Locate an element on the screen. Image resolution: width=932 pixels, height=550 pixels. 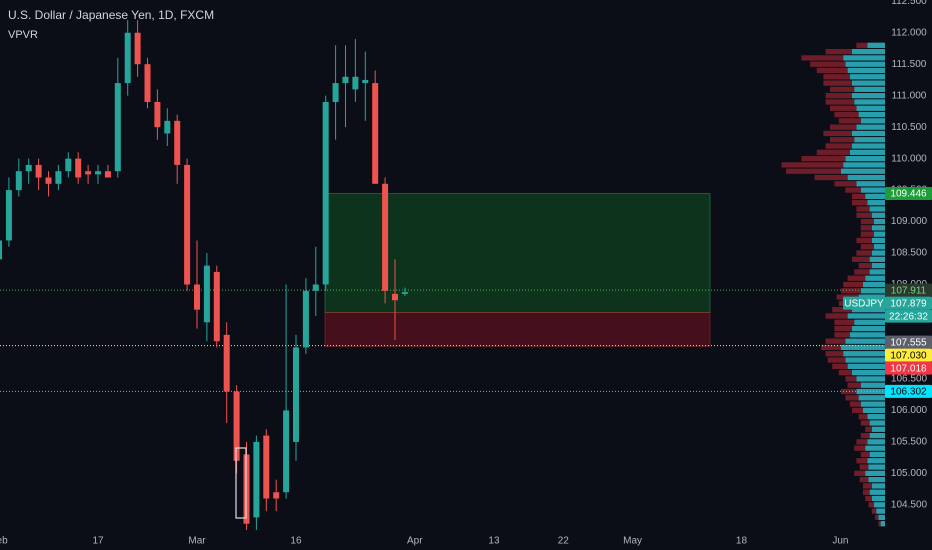
y-tick-label: 108.500 is located at coordinates (909, 253).